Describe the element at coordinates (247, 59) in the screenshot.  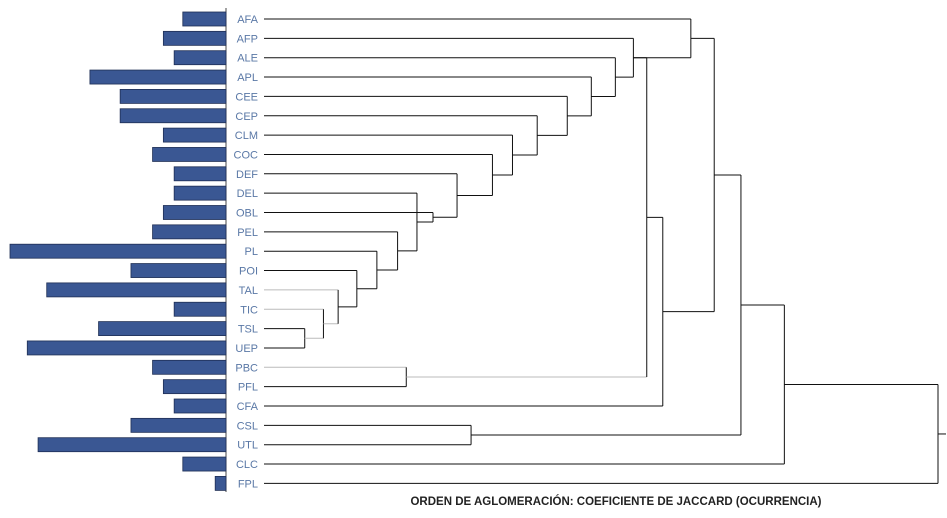
I see `leaf-label-ale: ALE` at that location.